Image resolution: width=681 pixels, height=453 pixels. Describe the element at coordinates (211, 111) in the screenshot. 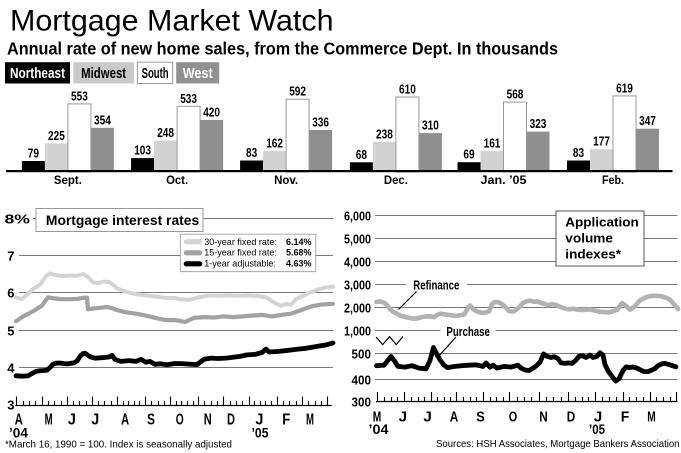

I see `svg-text: 420` at that location.